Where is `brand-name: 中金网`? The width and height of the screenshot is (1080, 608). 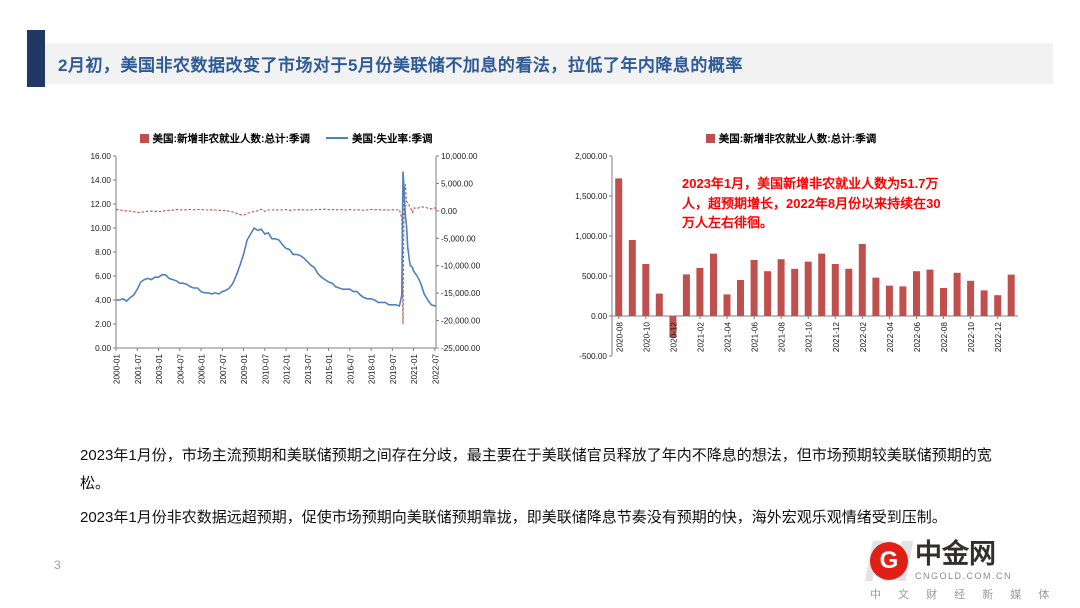
brand-name: 中金网 is located at coordinates (955, 554).